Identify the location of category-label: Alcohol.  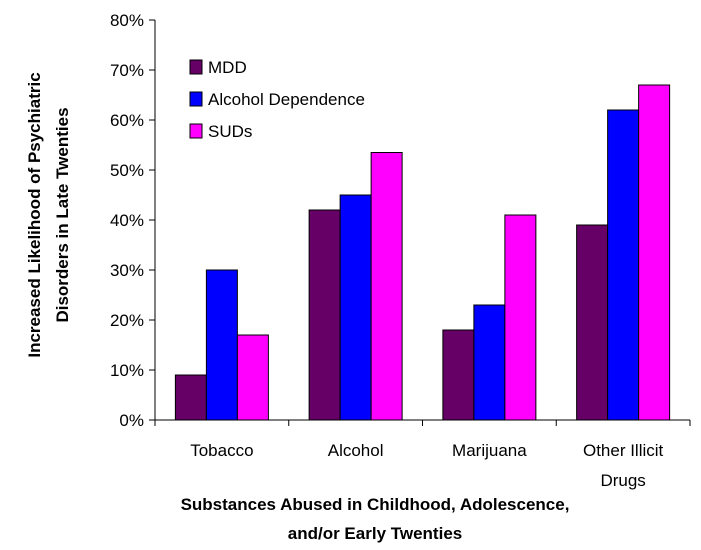
(356, 450).